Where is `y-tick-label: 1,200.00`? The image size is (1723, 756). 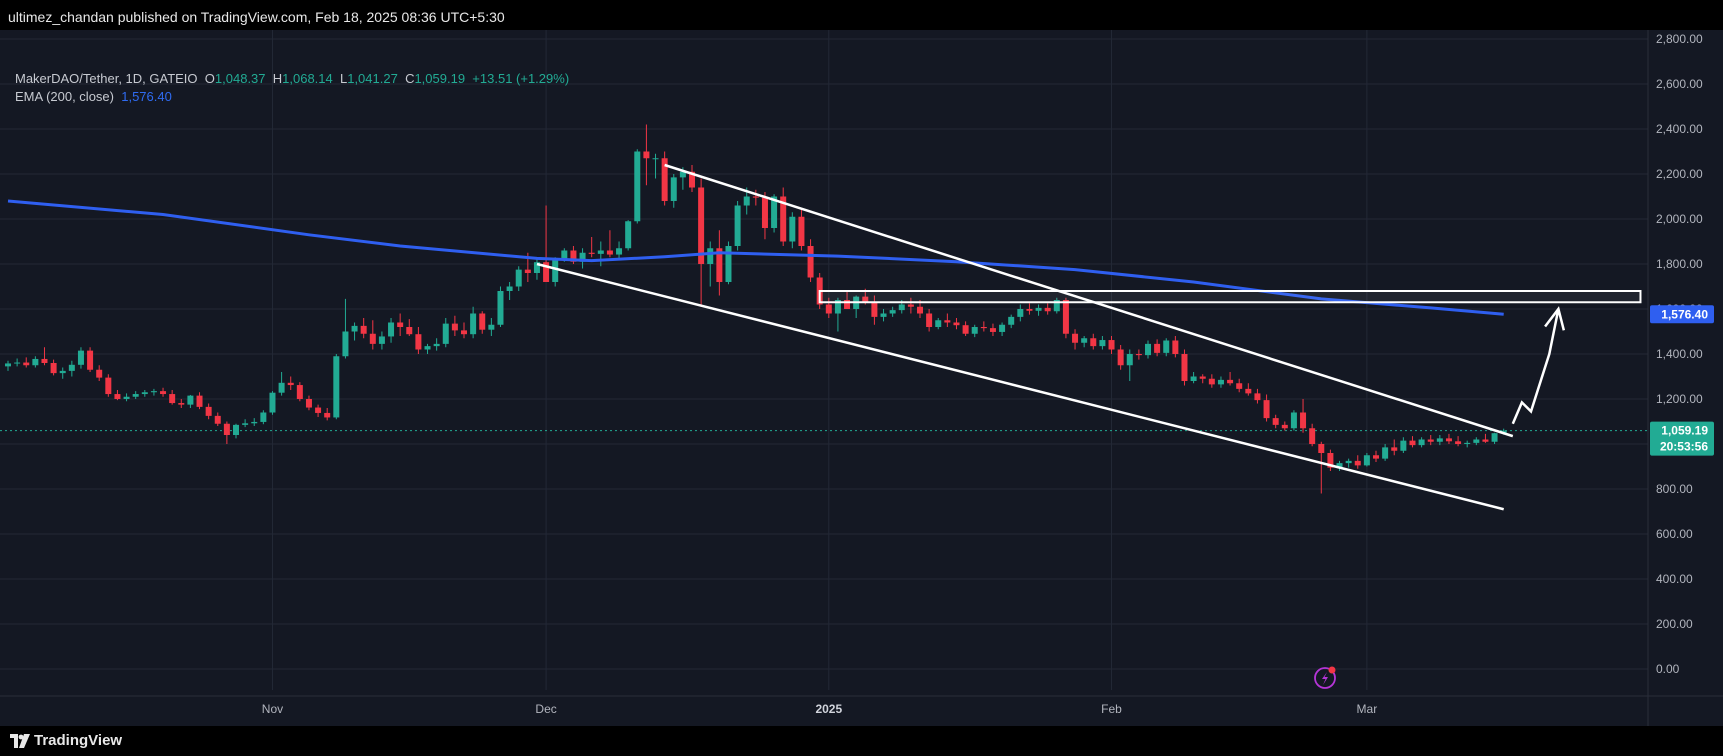
y-tick-label: 1,200.00 is located at coordinates (1679, 399).